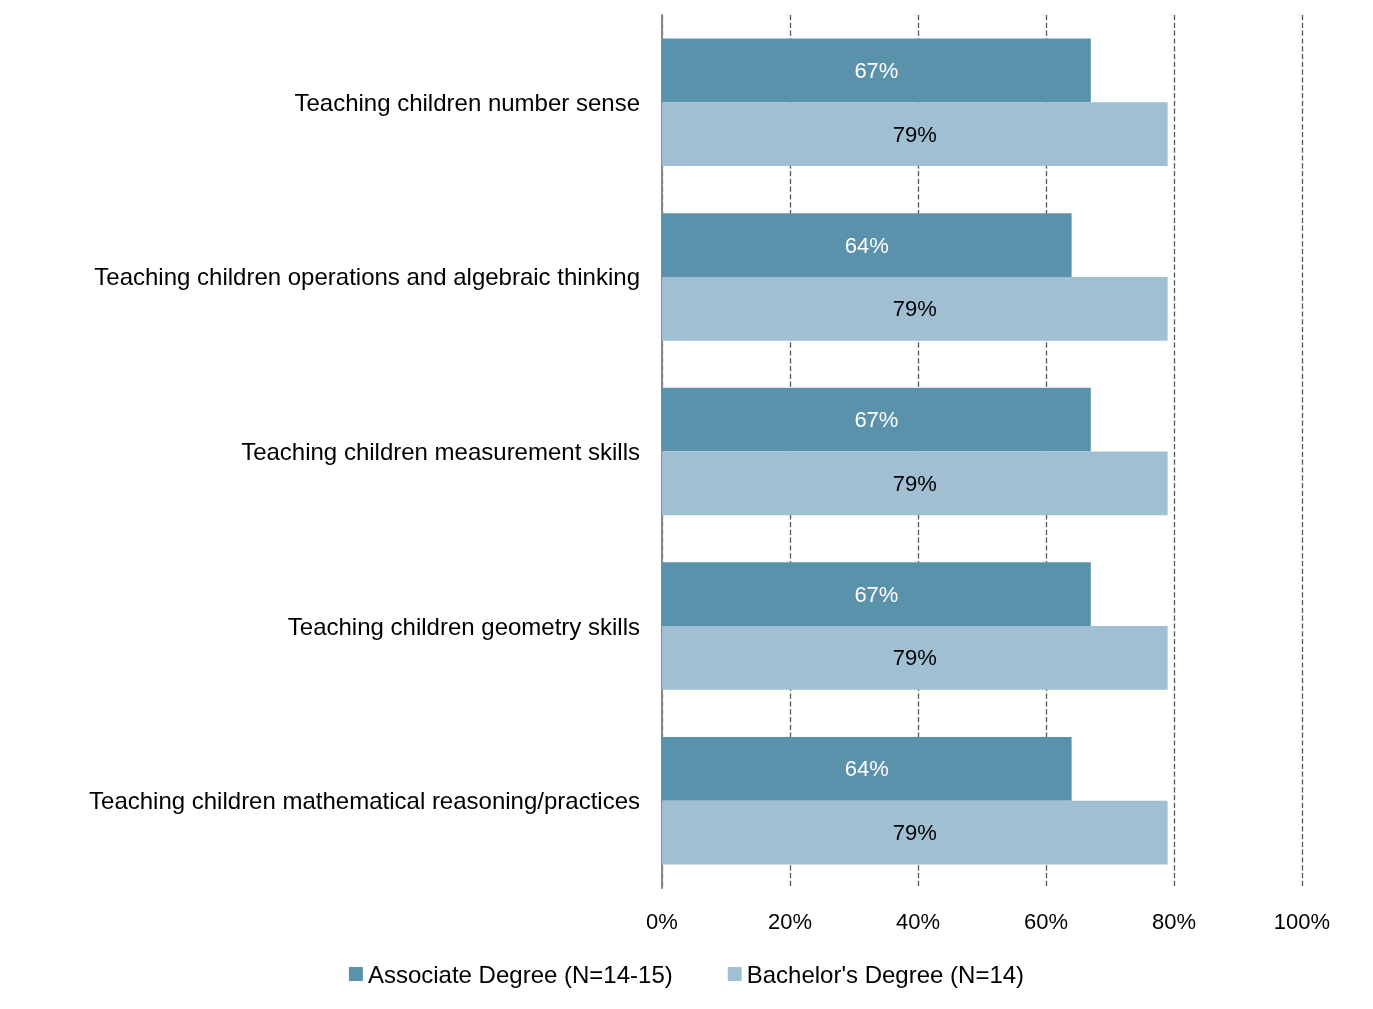  What do you see at coordinates (662, 921) in the screenshot?
I see `x-tick-label: 0%` at bounding box center [662, 921].